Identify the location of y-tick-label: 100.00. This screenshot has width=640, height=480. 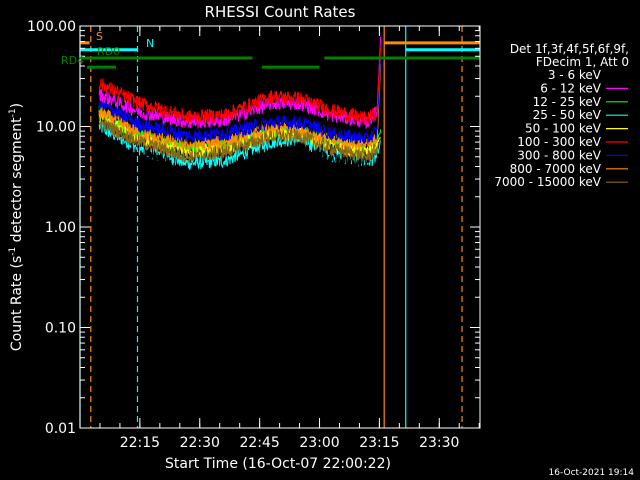
(51, 27).